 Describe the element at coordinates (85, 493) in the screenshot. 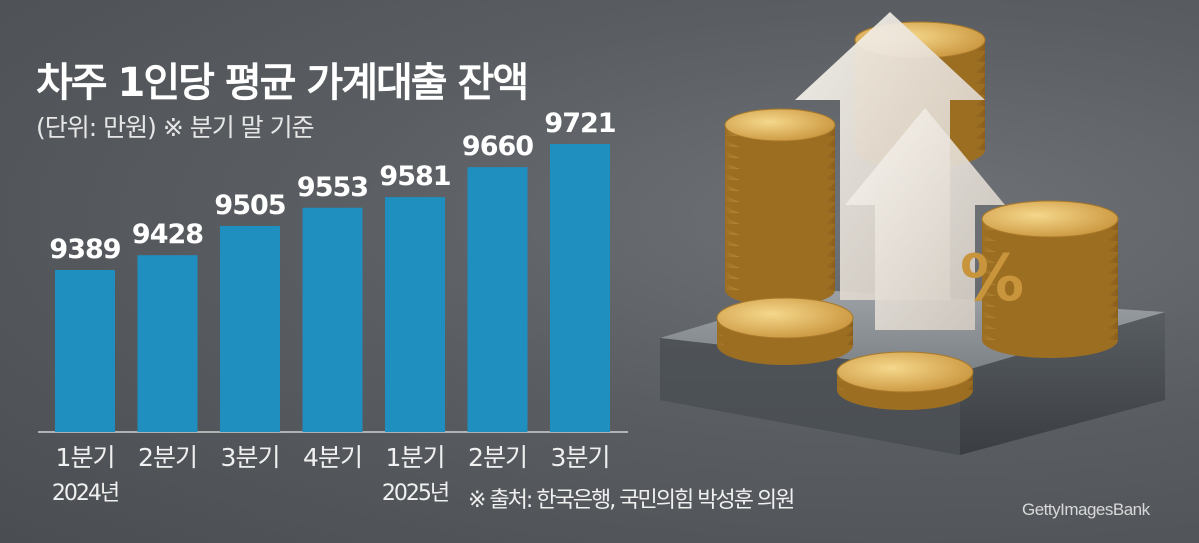

I see `year-label: 2024년` at that location.